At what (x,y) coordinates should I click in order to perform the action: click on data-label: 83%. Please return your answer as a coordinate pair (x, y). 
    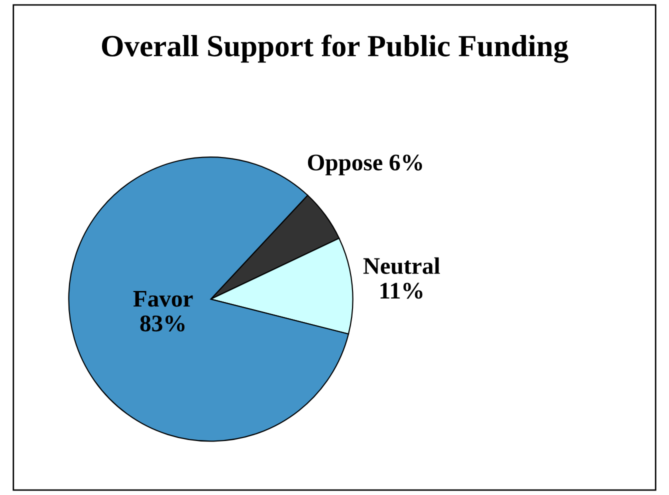
    Looking at the image, I should click on (162, 324).